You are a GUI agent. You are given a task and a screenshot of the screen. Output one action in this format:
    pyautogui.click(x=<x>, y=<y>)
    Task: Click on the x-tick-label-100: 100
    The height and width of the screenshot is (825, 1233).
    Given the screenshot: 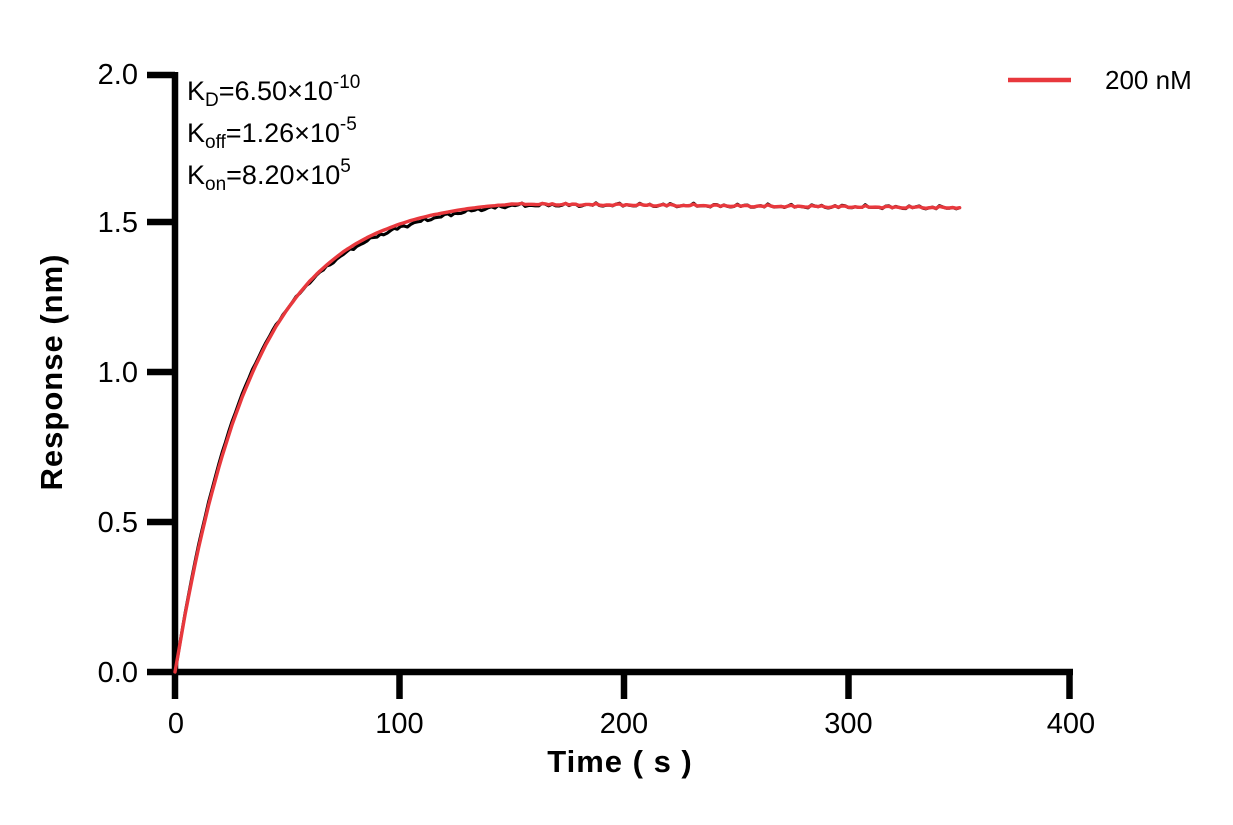 What is the action you would take?
    pyautogui.click(x=399, y=724)
    